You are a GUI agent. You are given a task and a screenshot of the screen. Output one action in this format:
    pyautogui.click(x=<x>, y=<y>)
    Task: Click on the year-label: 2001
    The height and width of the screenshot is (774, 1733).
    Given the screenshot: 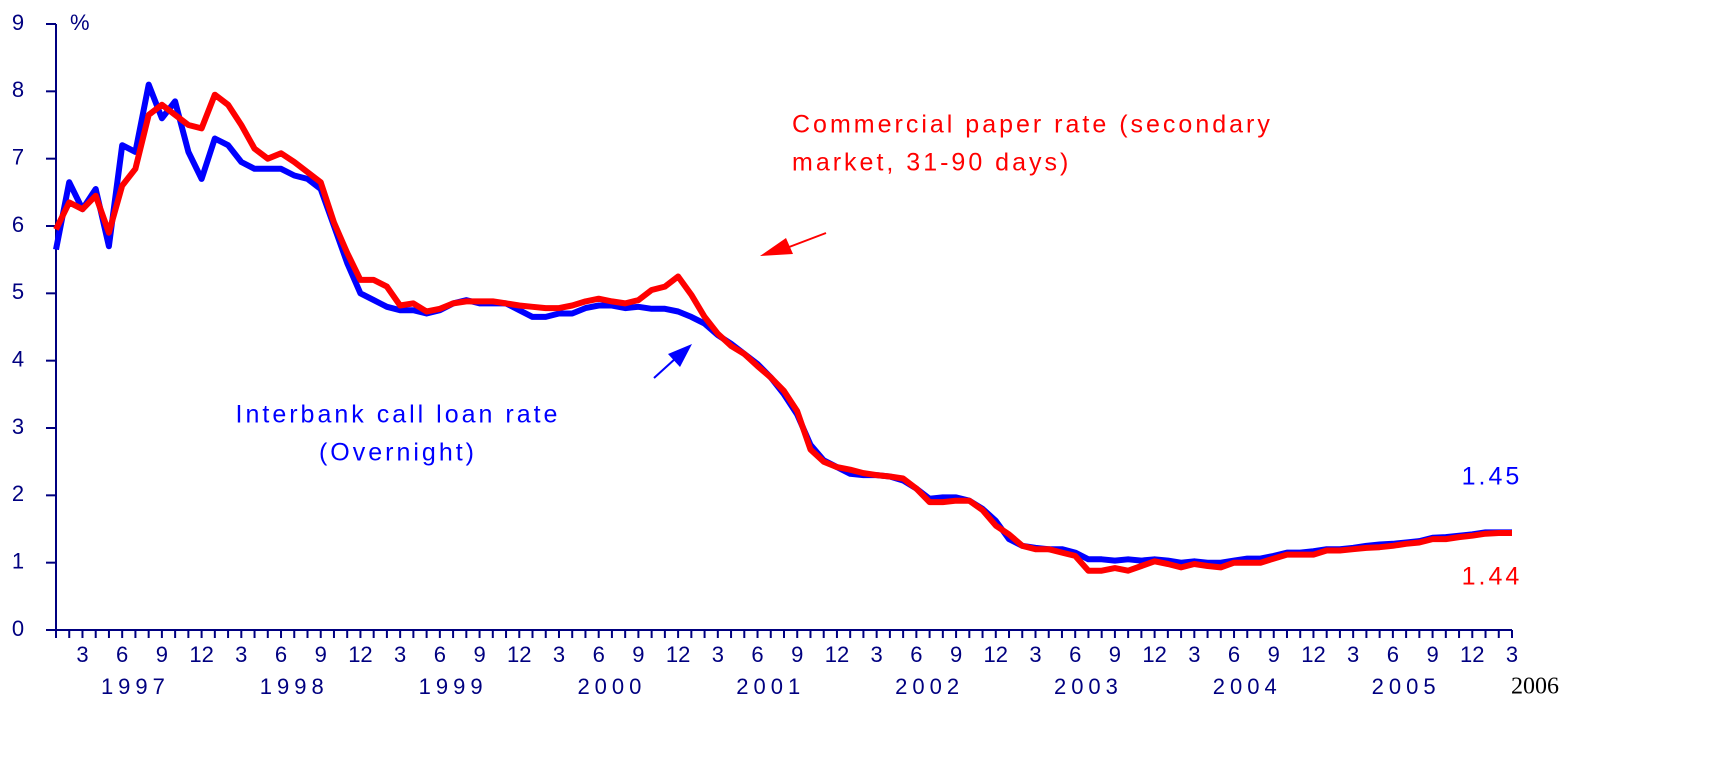 What is the action you would take?
    pyautogui.click(x=770, y=686)
    